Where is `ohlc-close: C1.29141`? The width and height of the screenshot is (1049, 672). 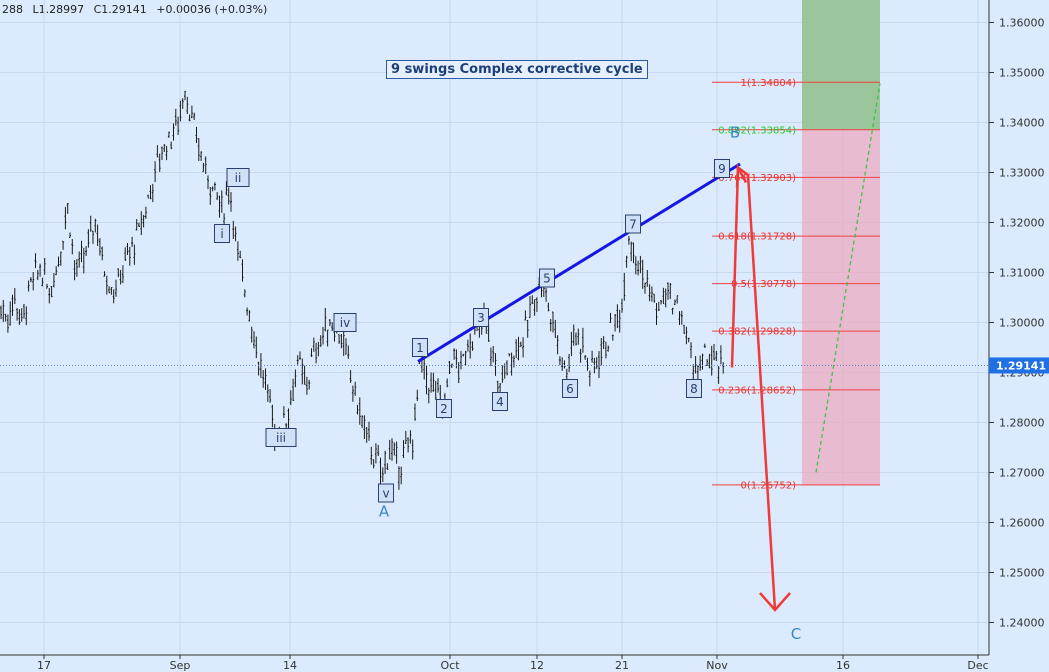 ohlc-close: C1.29141 is located at coordinates (120, 9).